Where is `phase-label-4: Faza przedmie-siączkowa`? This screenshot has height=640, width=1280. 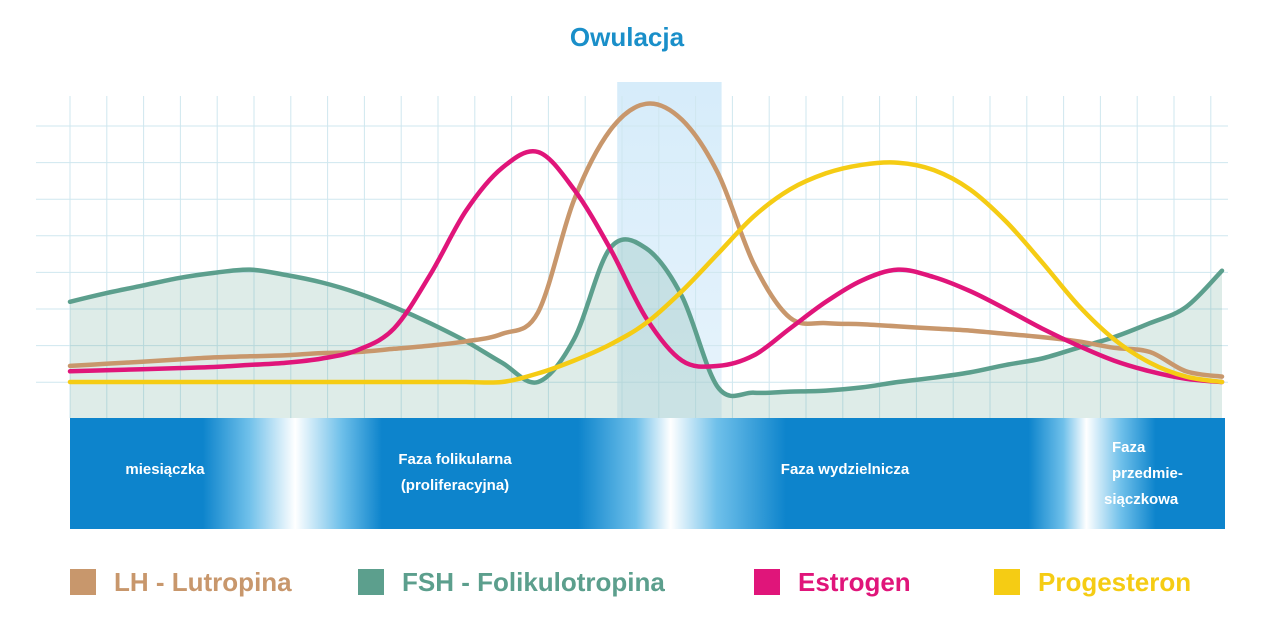 phase-label-4: Faza przedmie-siączkowa is located at coordinates (1143, 473).